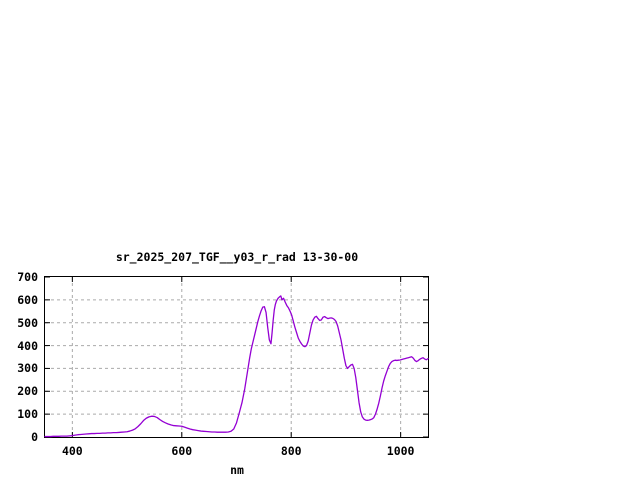 The image size is (640, 480). I want to click on y-tick-label: 600, so click(27, 299).